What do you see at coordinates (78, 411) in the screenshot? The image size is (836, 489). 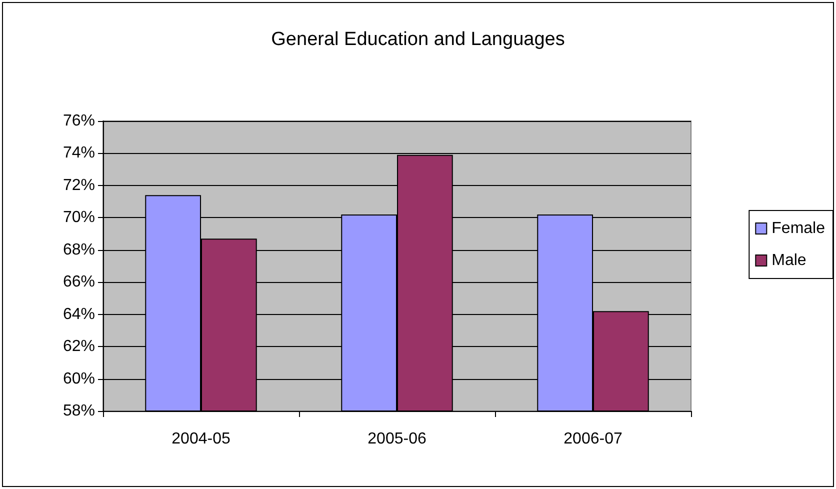 I see `y-tick-label: 58%` at bounding box center [78, 411].